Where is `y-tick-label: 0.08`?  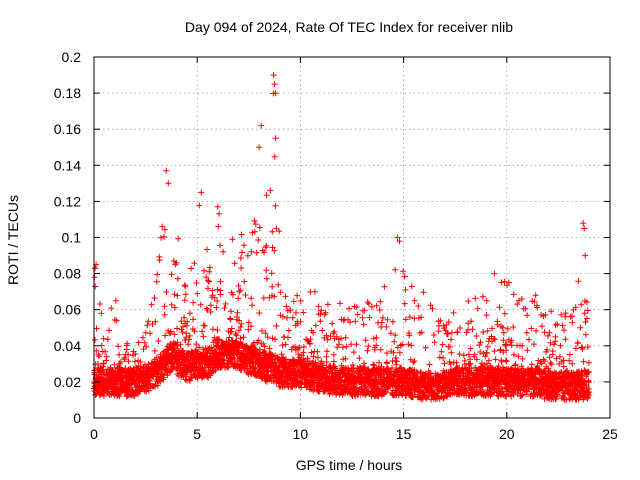 y-tick-label: 0.08 is located at coordinates (67, 274).